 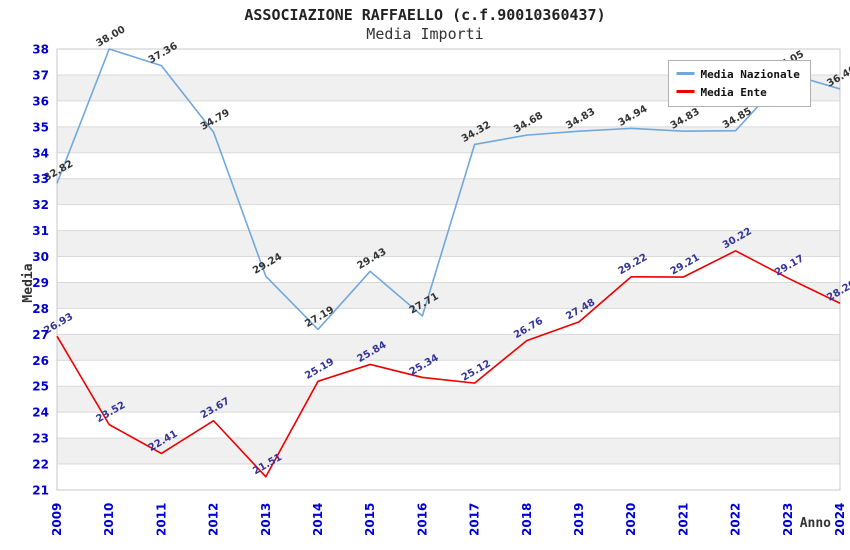 I want to click on x-tick-label: 2009, so click(x=57, y=519).